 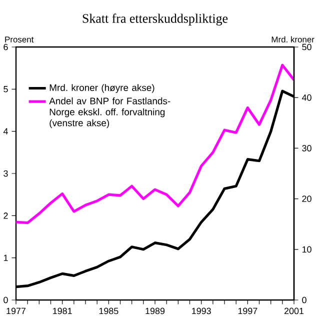 What do you see at coordinates (307, 249) in the screenshot?
I see `y2-tick-label: 10` at bounding box center [307, 249].